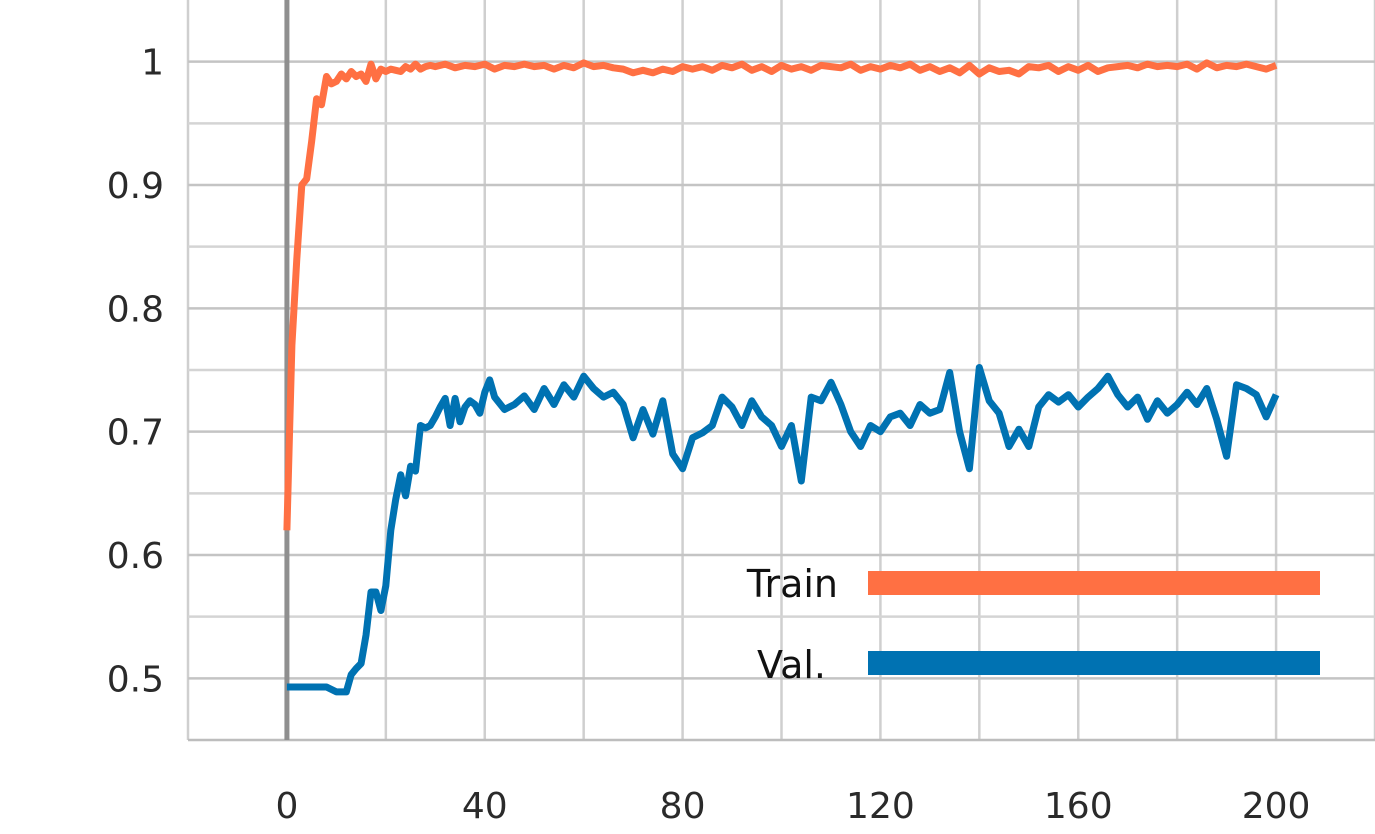  Describe the element at coordinates (1094, 583) in the screenshot. I see `legend-swatch-train` at that location.